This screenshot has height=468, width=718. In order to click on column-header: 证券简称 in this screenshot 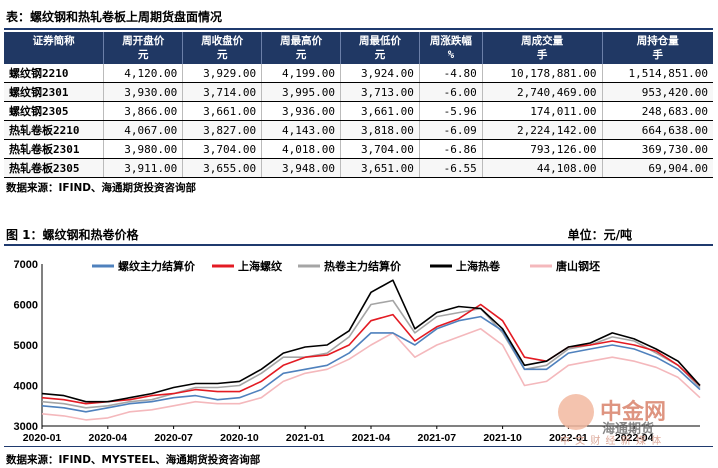, I will do `click(54, 48)`.